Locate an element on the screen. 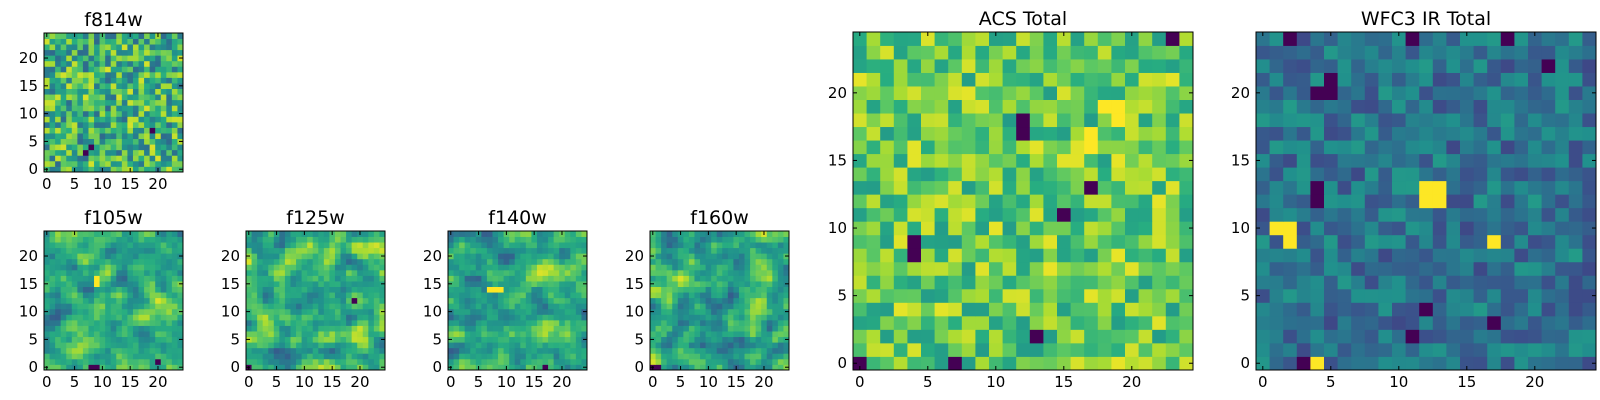 This screenshot has width=1600, height=400. y-tick-label: 20 is located at coordinates (837, 93).